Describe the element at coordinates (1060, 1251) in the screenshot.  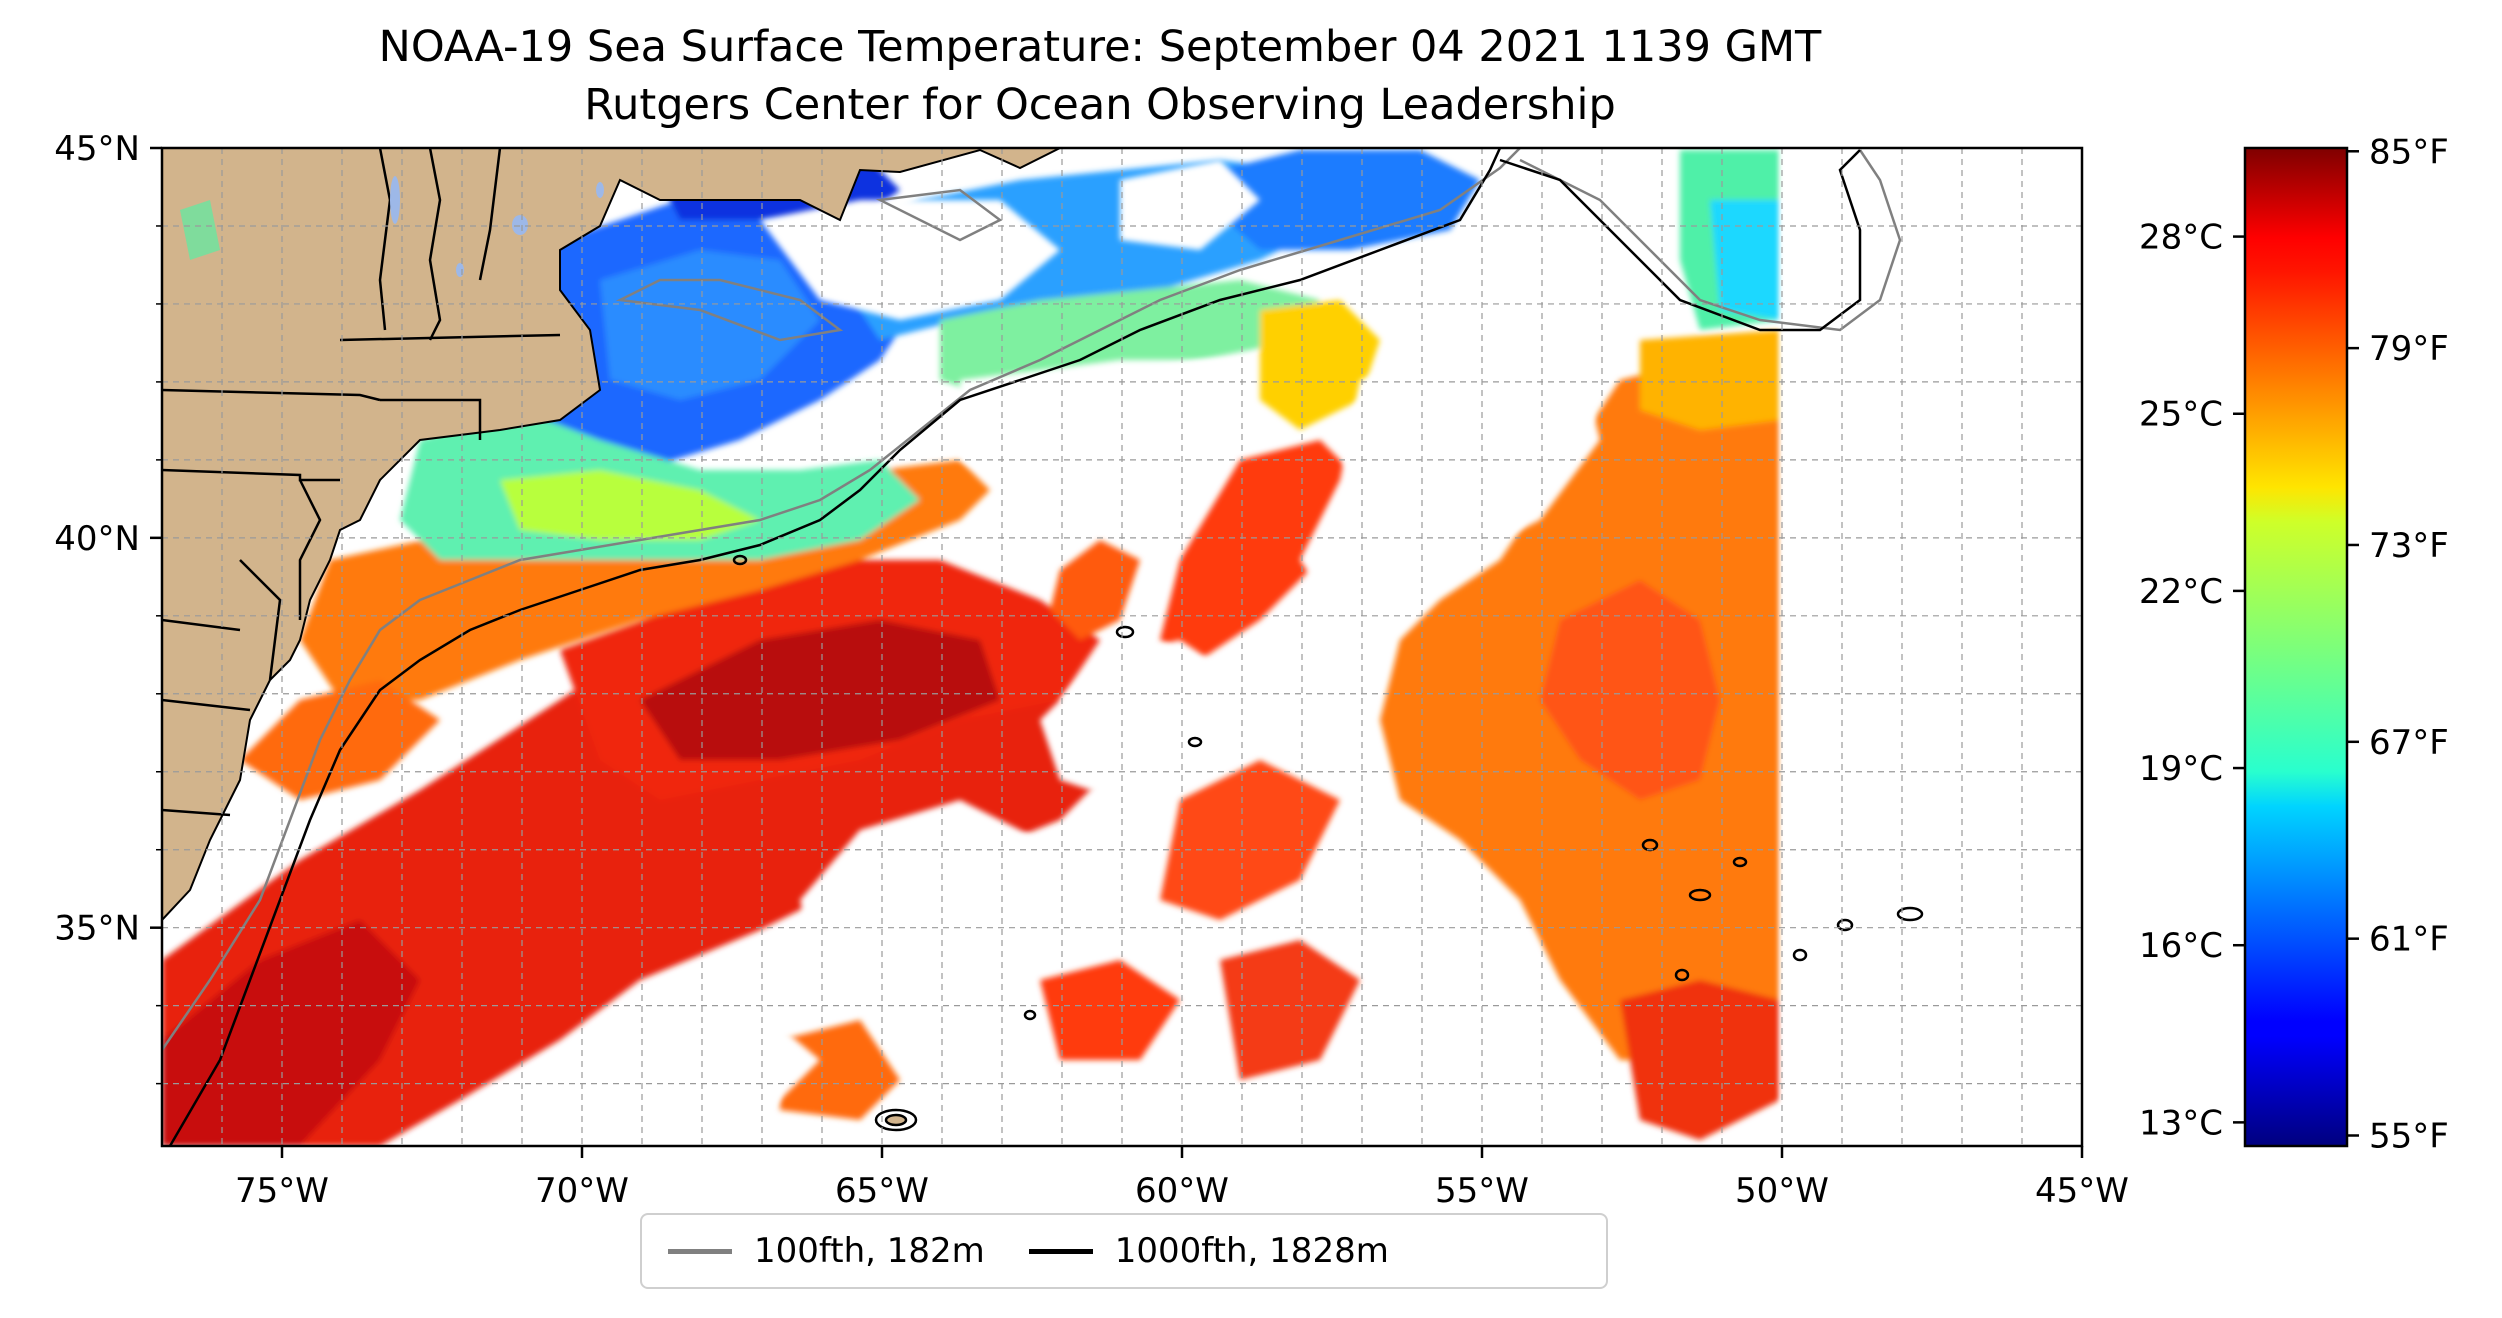
I see `legend-swatch-black` at that location.